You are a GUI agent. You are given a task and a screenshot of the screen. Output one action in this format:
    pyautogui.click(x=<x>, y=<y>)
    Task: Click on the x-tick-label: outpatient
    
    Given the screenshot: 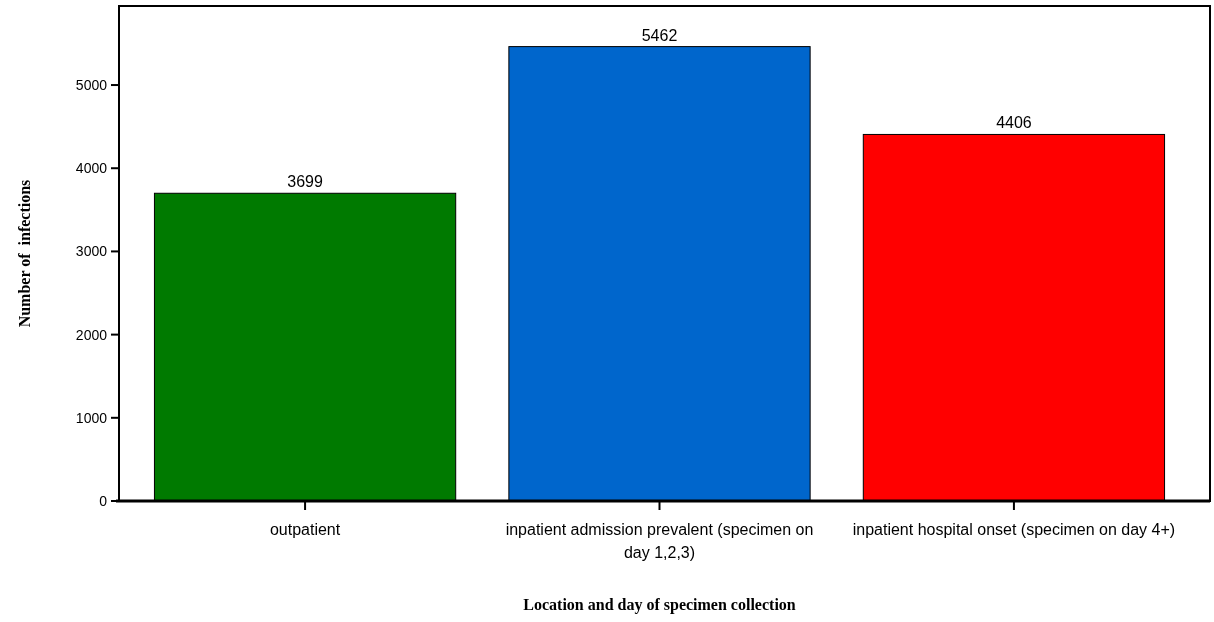 What is the action you would take?
    pyautogui.click(x=305, y=529)
    